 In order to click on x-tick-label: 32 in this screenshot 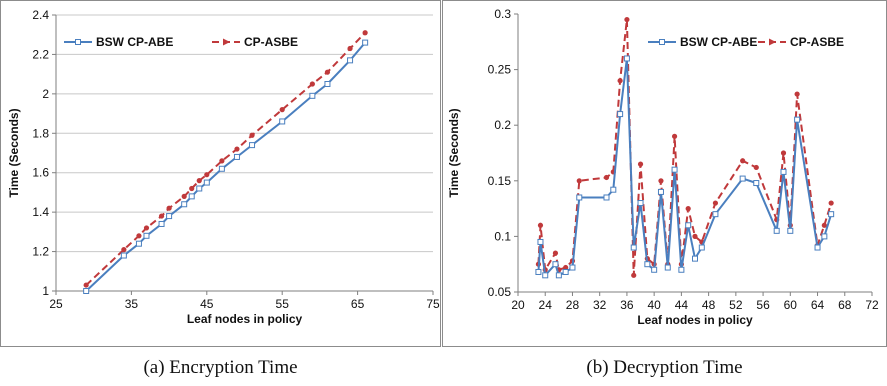, I will do `click(600, 305)`.